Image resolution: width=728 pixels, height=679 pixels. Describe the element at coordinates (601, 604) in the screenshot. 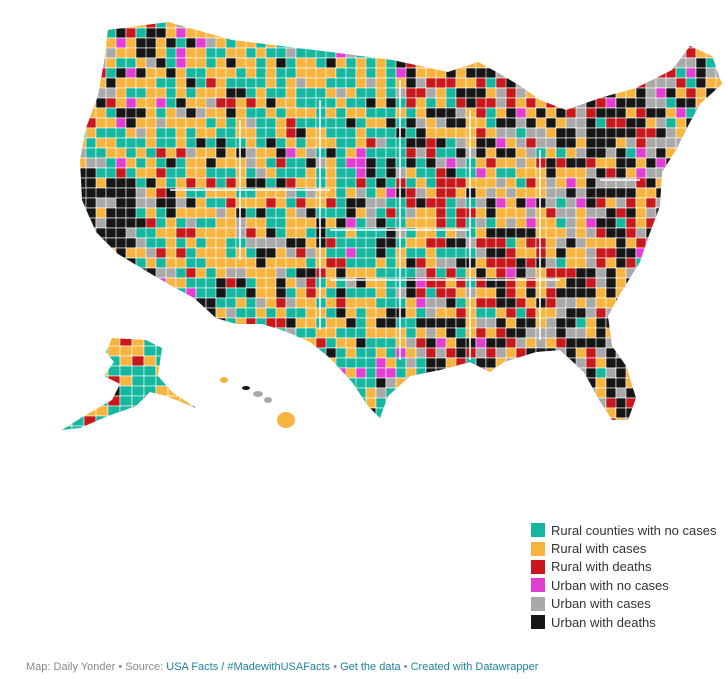

I see `legend-label: Urban with cases` at that location.